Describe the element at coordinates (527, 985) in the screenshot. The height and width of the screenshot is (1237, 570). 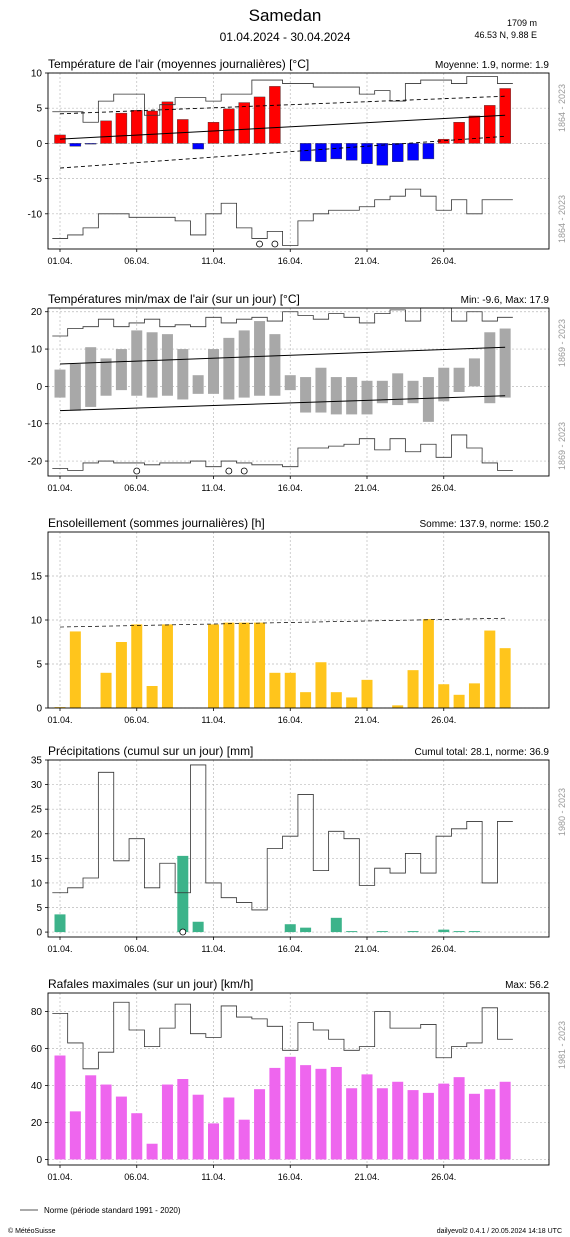
I see `chart-summary: Max: 56.2` at that location.